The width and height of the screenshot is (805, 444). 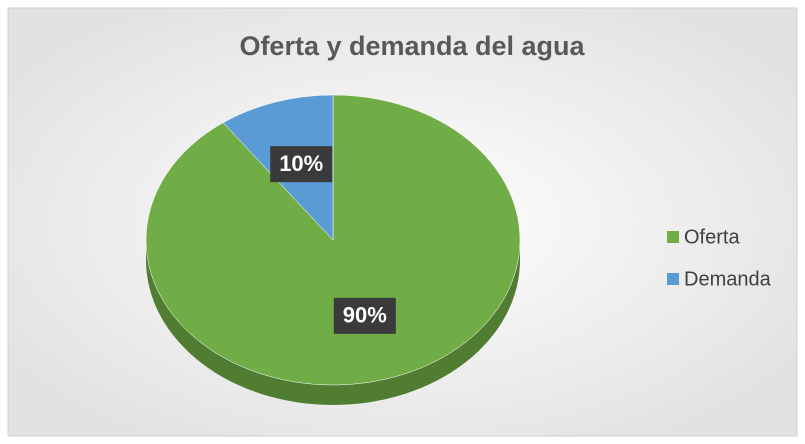 What do you see at coordinates (712, 237) in the screenshot?
I see `legend-label: Oferta` at bounding box center [712, 237].